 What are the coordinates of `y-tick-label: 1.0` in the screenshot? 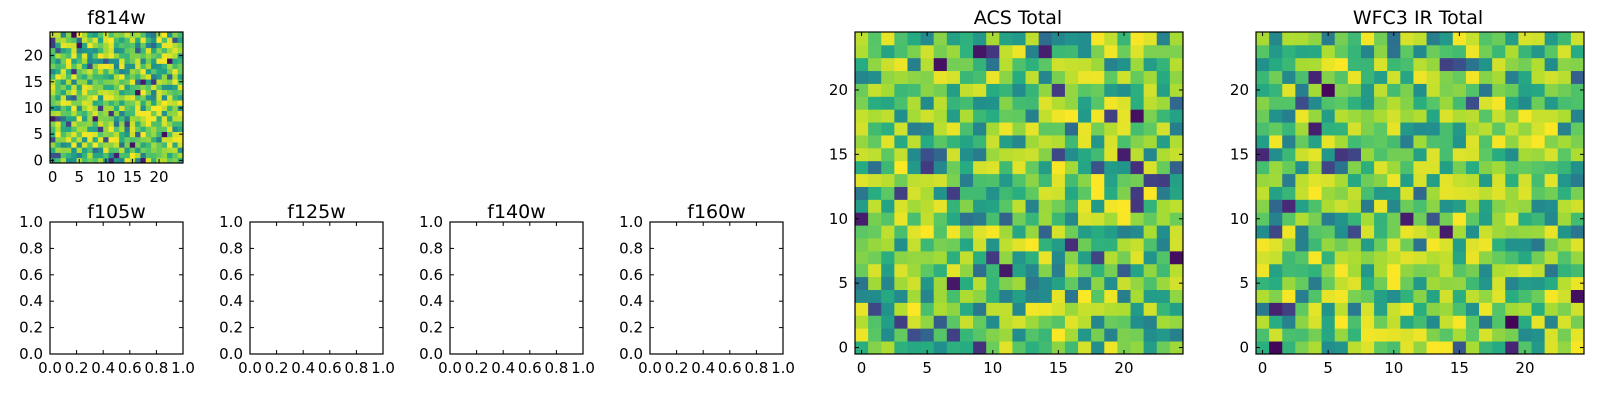 It's located at (31, 222).